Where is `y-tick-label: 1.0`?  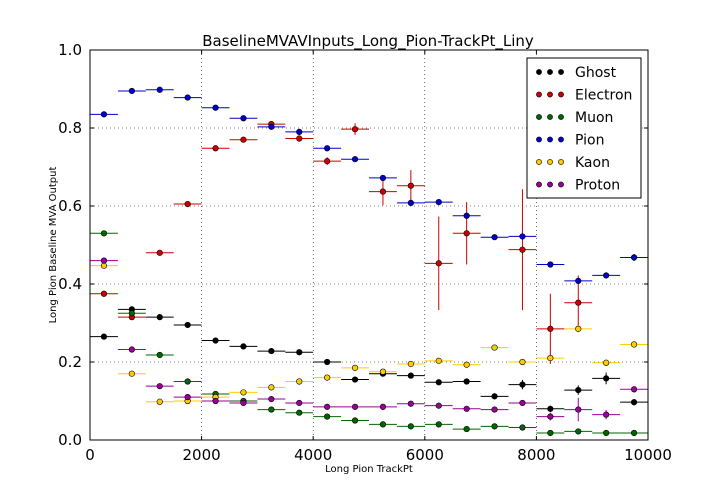
y-tick-label: 1.0 is located at coordinates (70, 50).